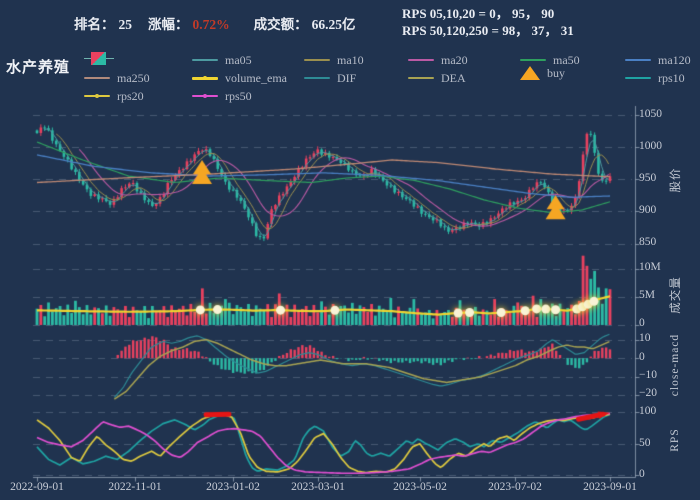  What do you see at coordinates (125, 24) in the screenshot?
I see `rank-value: 25` at bounding box center [125, 24].